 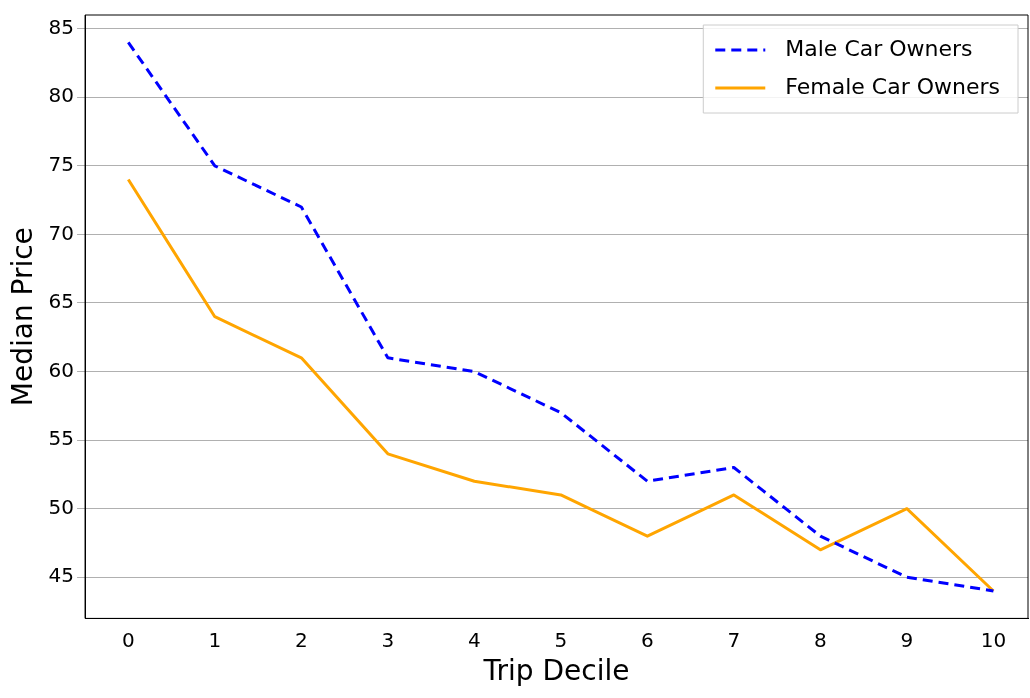 What do you see at coordinates (61, 95) in the screenshot?
I see `y-tick-label: 80` at bounding box center [61, 95].